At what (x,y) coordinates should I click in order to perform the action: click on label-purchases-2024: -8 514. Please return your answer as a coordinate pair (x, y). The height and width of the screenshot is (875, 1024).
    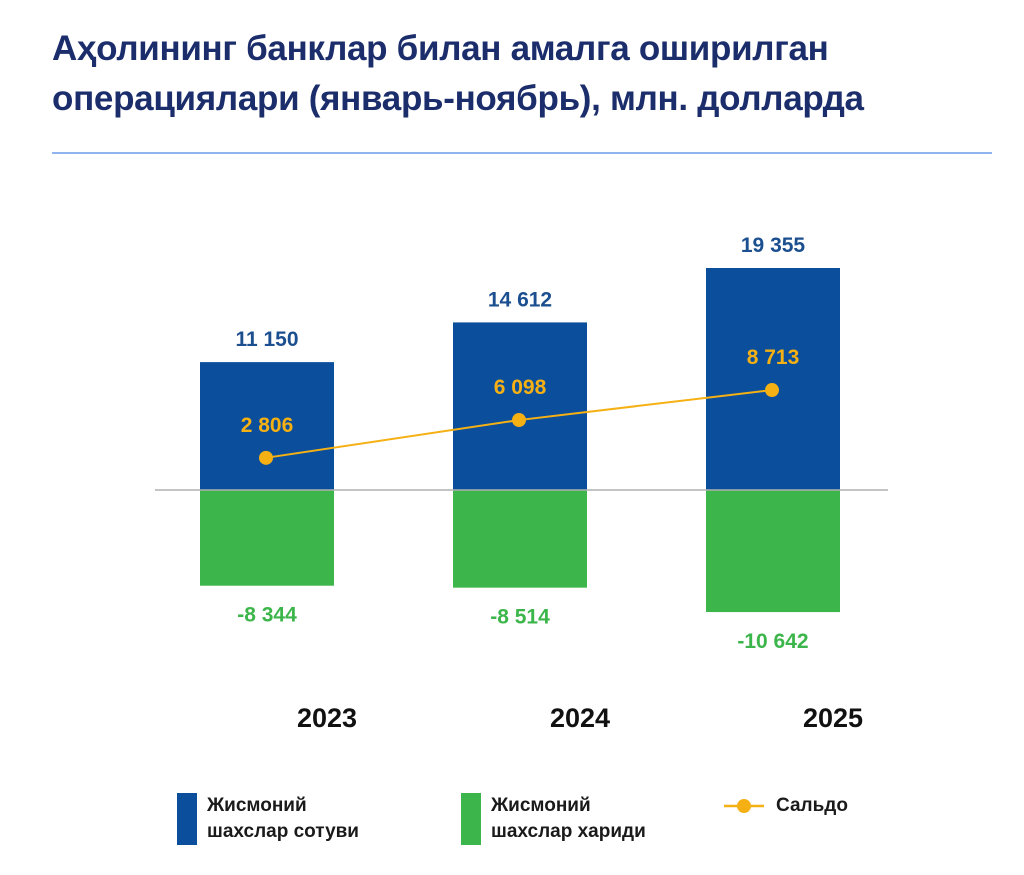
    Looking at the image, I should click on (520, 617).